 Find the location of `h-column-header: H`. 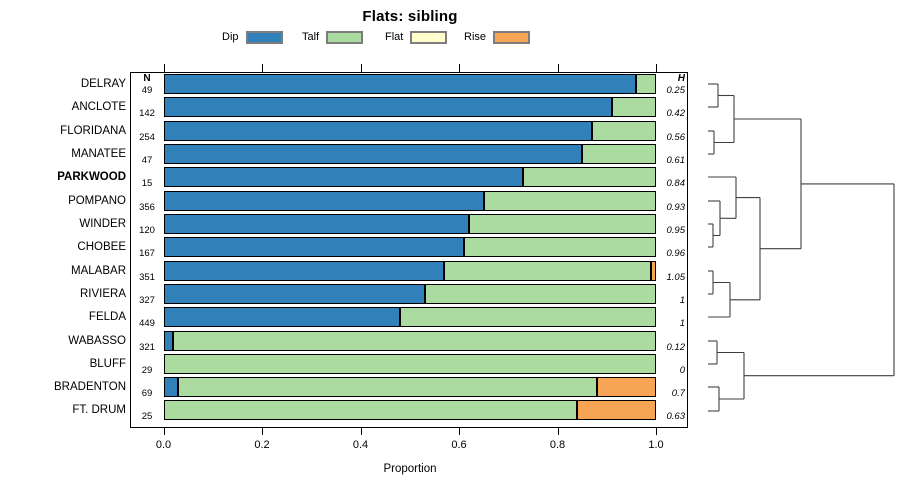

h-column-header: H is located at coordinates (681, 78).